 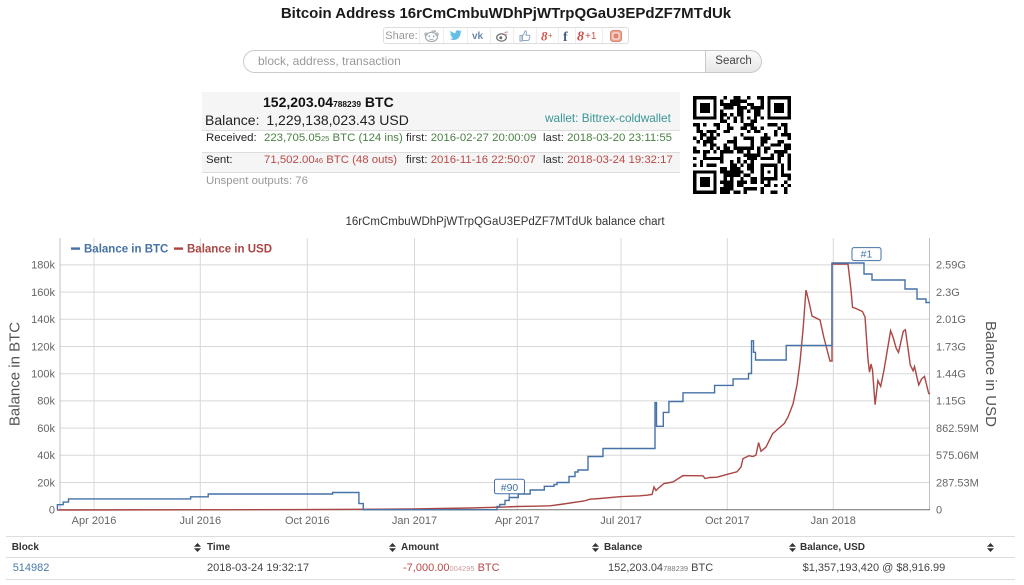 I want to click on svg-text: 20k, so click(x=46, y=483).